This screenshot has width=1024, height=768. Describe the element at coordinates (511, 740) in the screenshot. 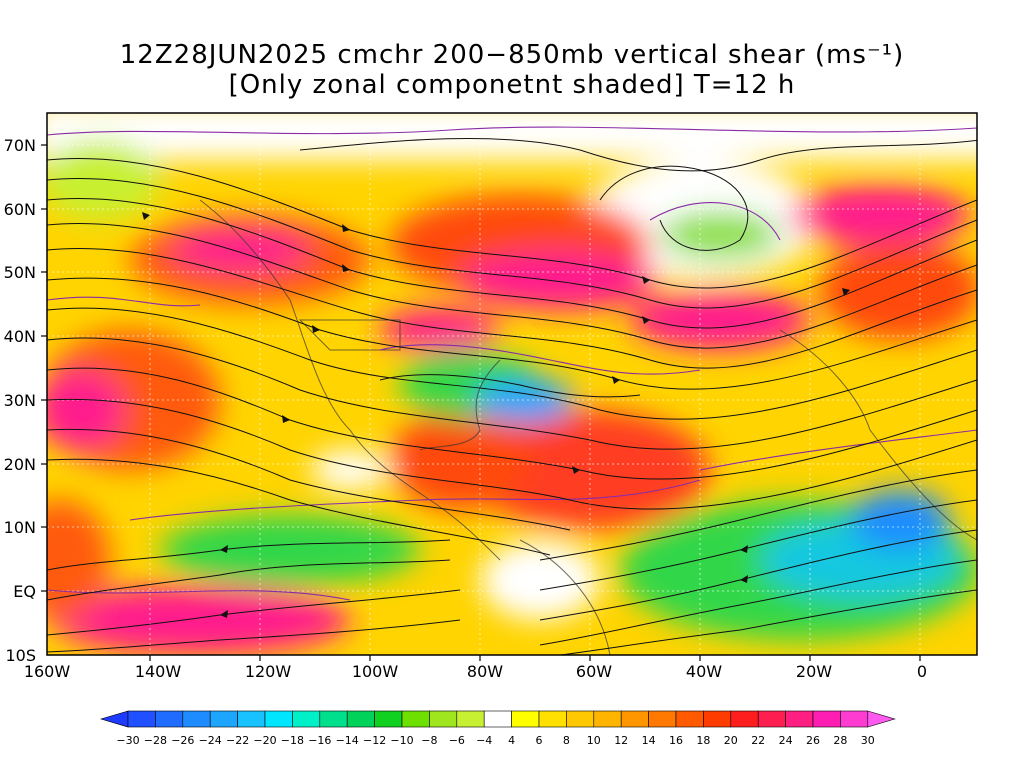

I see `colorbar-tick-label: 4` at that location.